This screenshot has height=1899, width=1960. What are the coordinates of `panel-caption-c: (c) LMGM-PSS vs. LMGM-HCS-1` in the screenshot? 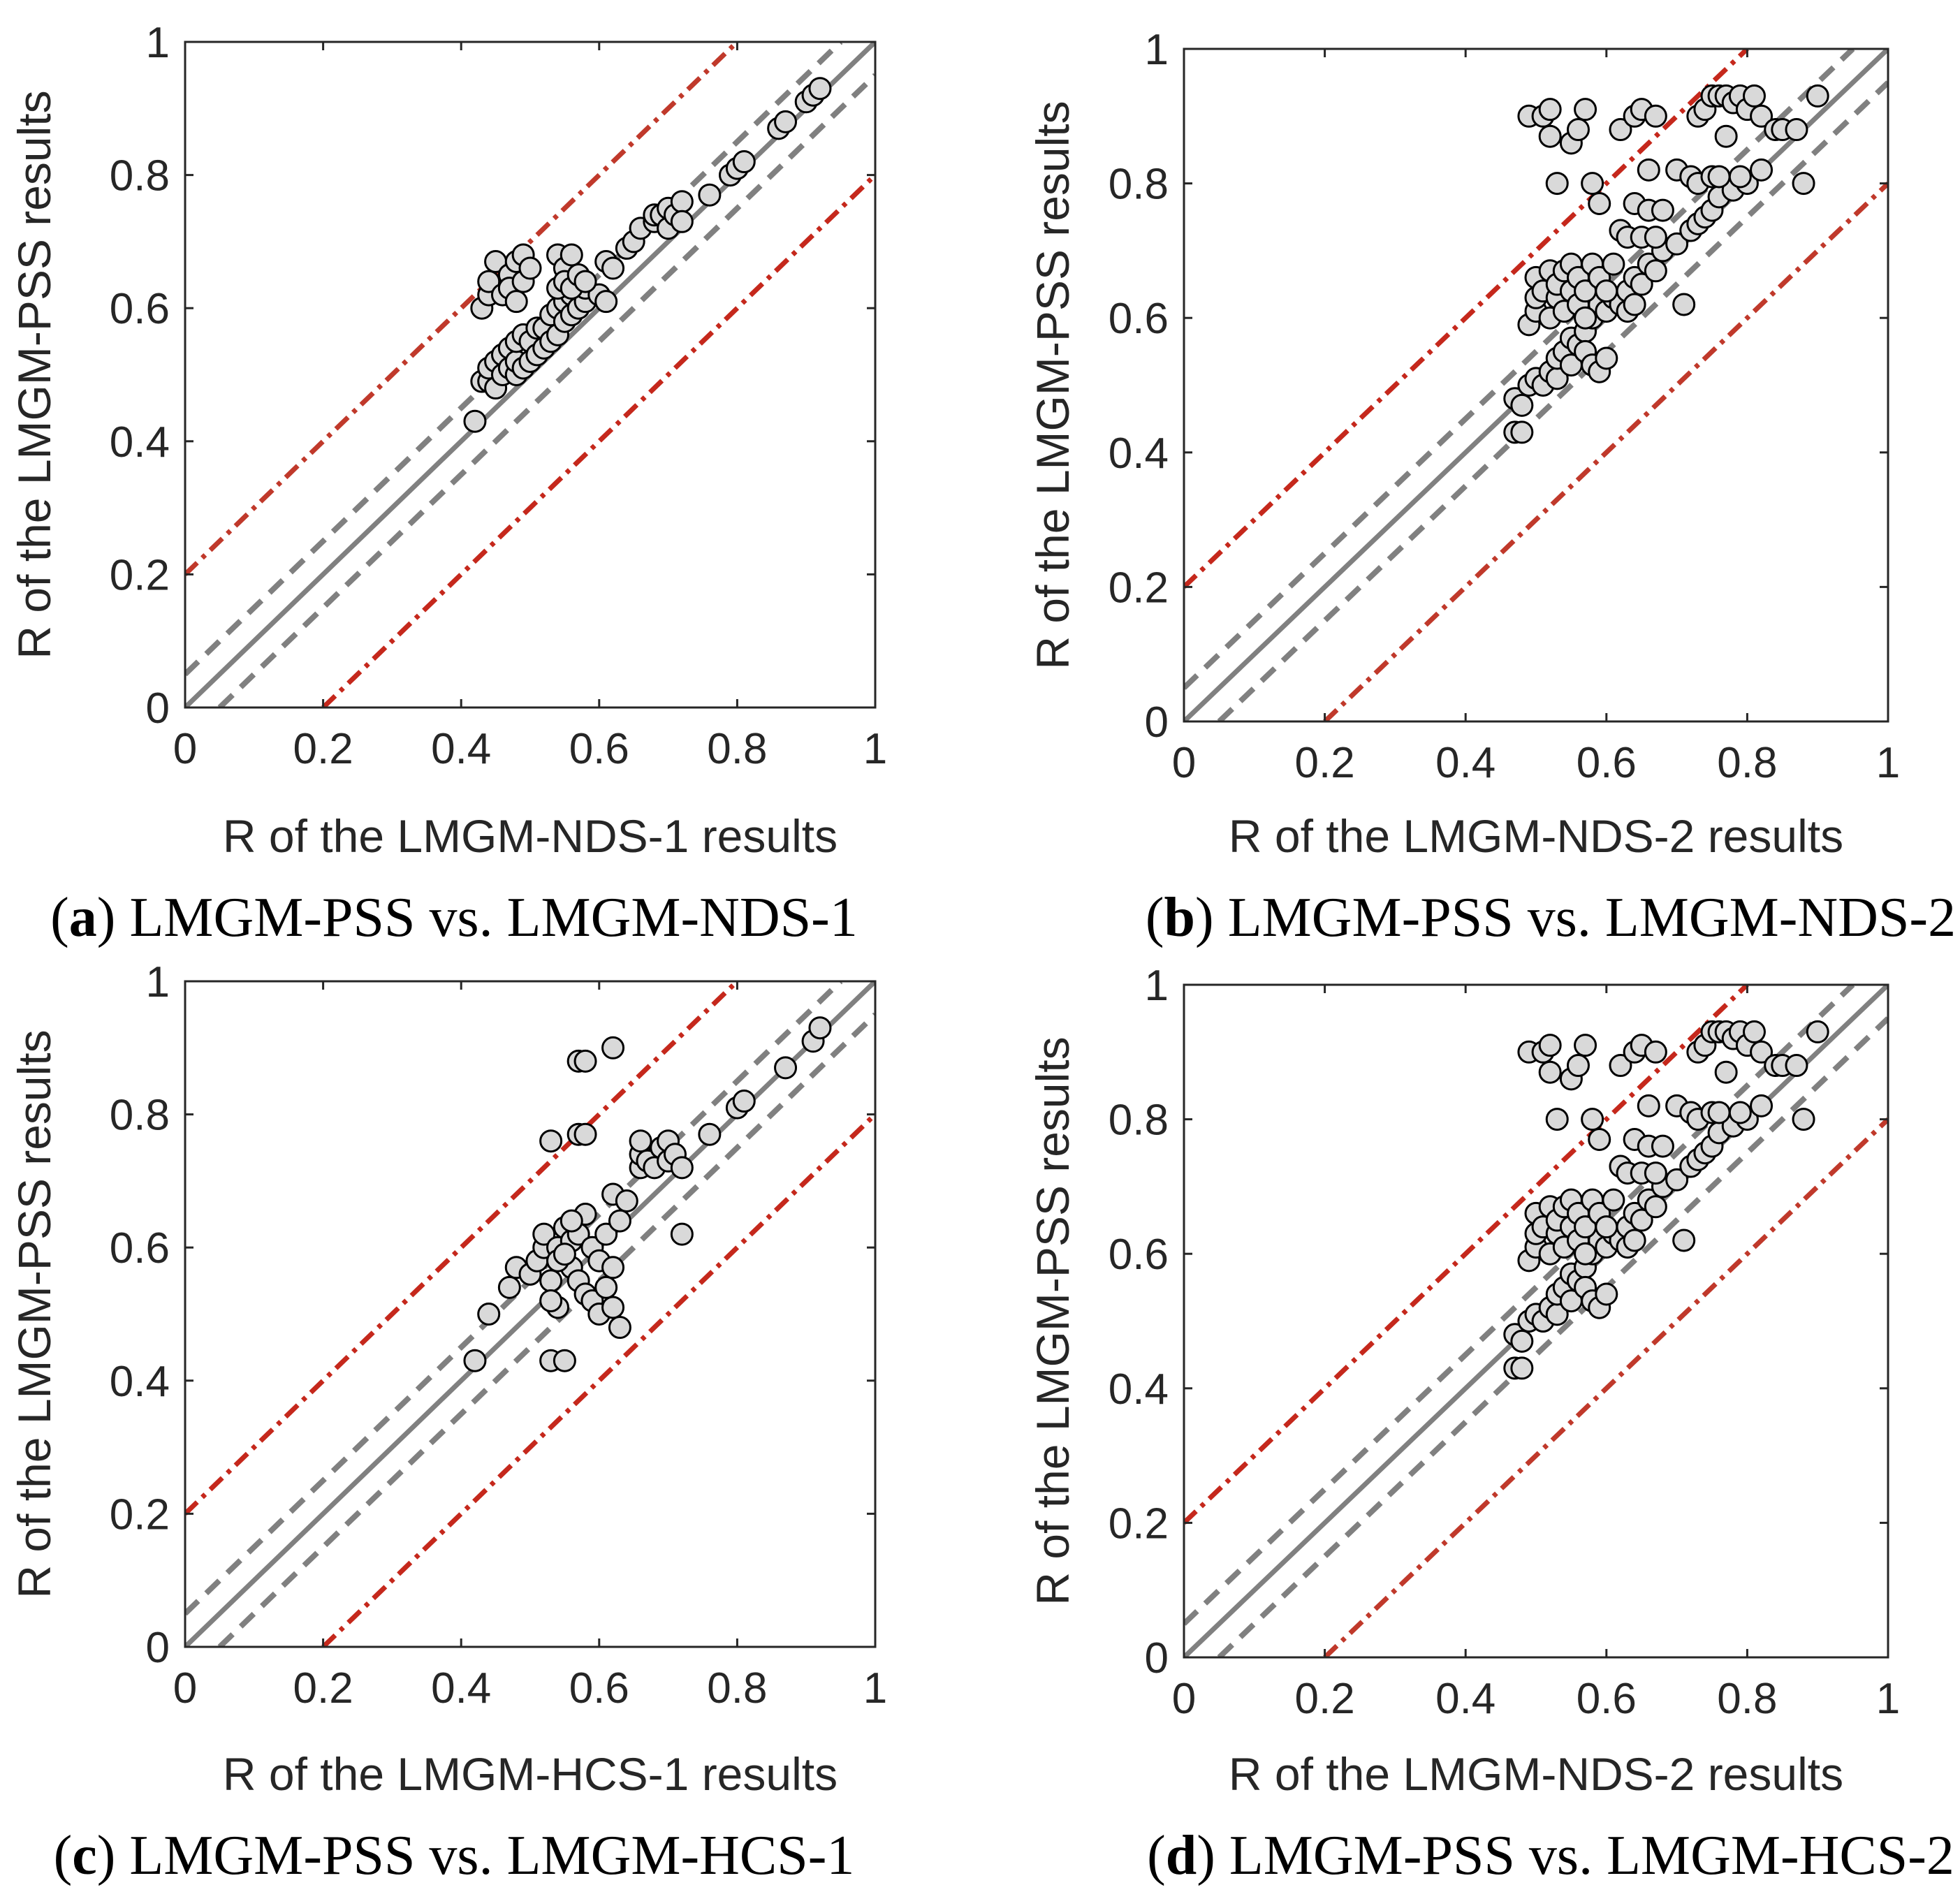 It's located at (455, 1856).